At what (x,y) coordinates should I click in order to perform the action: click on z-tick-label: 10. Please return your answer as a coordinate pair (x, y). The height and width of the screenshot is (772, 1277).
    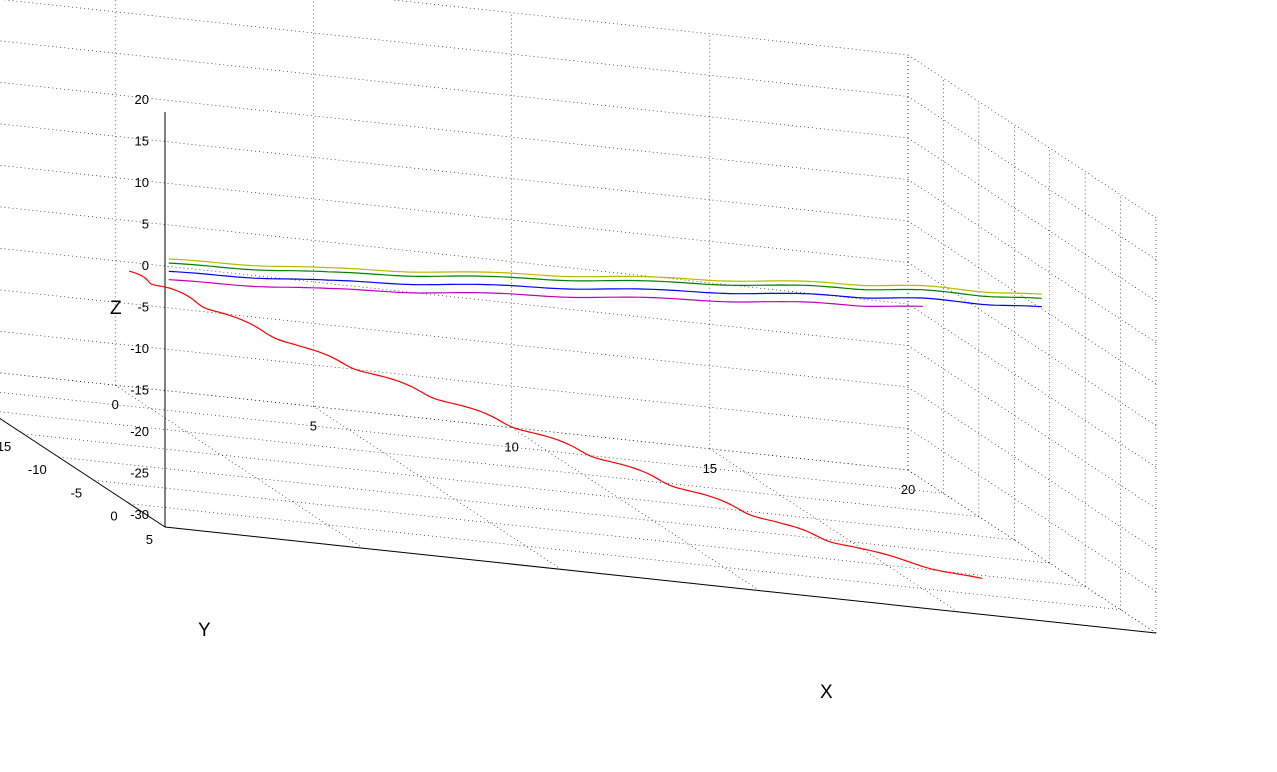
    Looking at the image, I should click on (142, 182).